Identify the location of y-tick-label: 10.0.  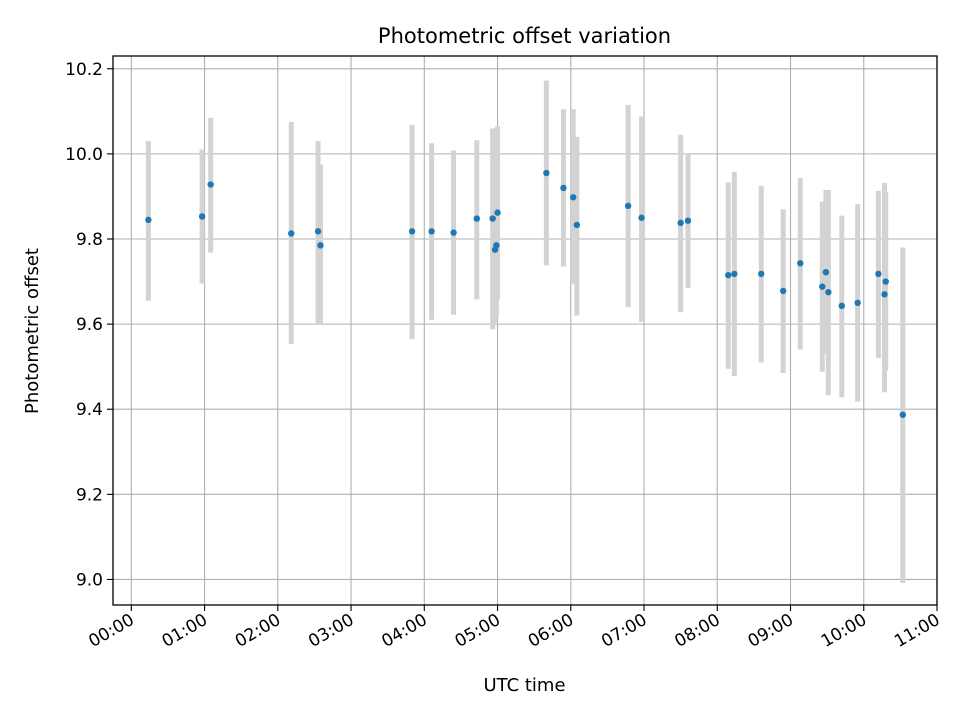
(84, 155).